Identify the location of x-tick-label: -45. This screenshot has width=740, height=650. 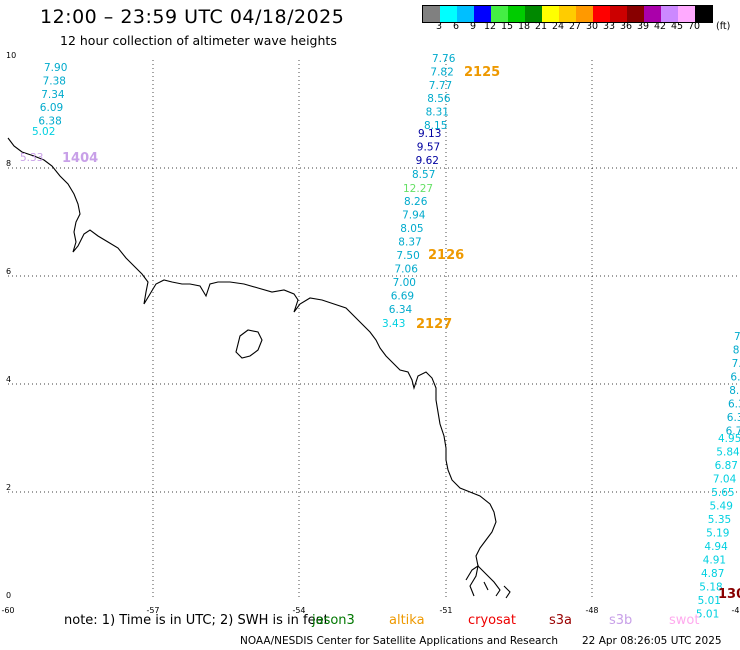
(735, 610).